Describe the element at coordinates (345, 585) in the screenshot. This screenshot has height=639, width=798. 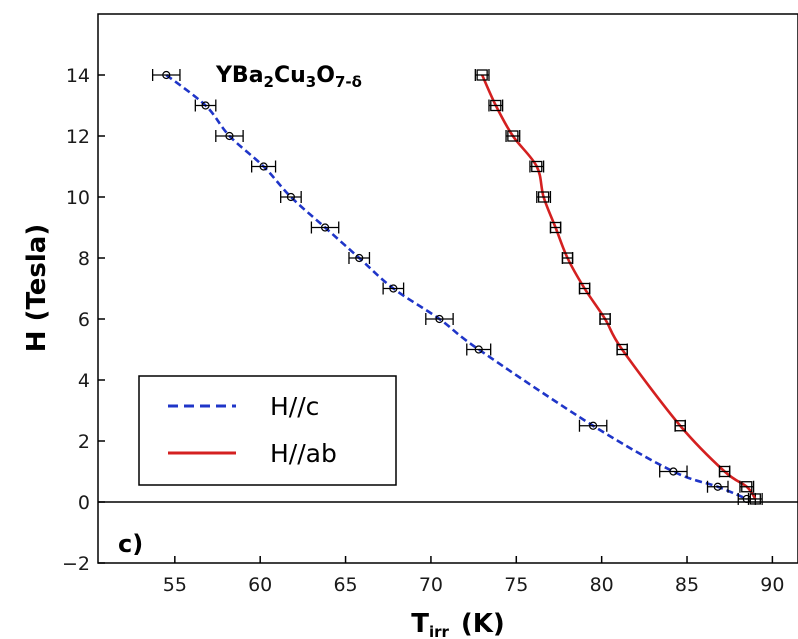
I see `x-tick-label: 65` at that location.